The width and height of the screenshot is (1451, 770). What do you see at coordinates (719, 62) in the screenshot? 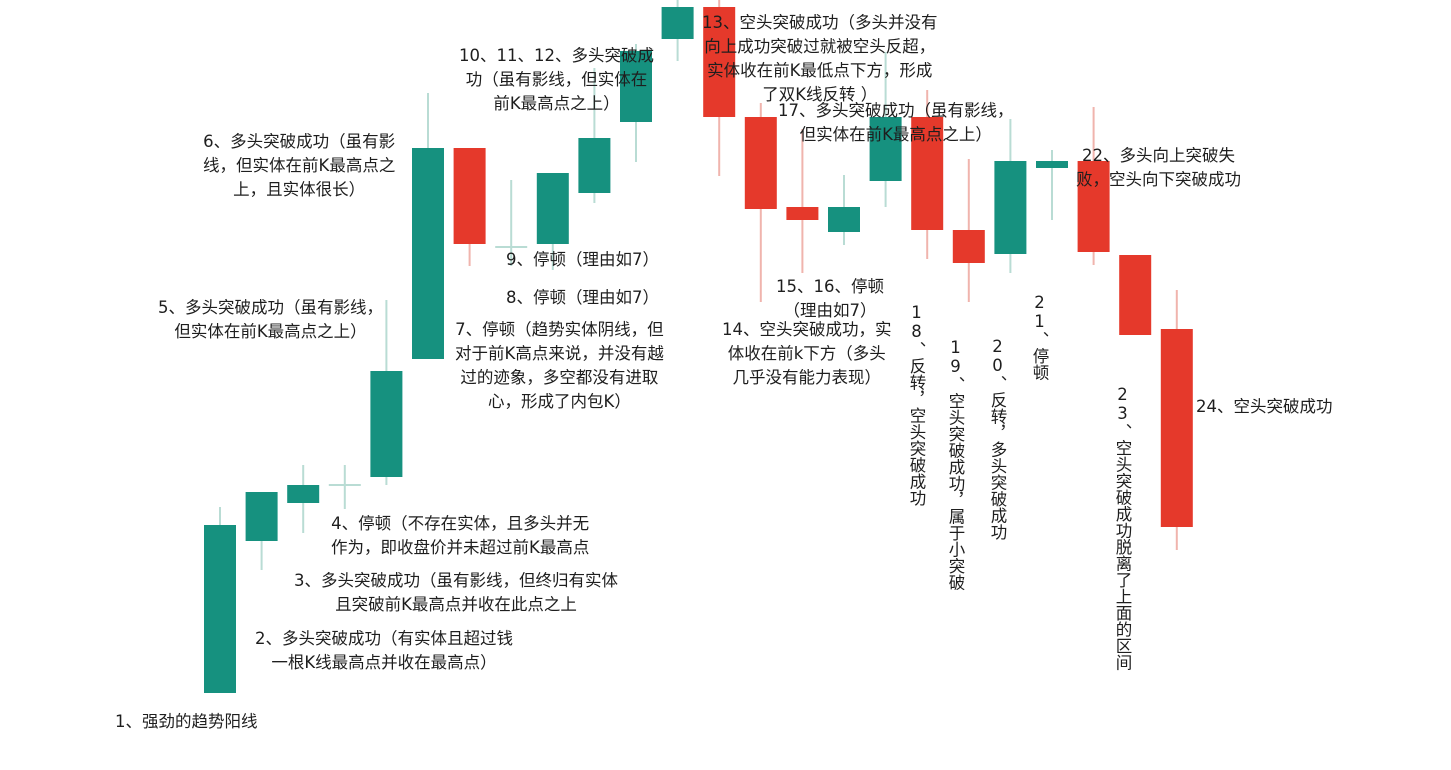
I see `candle-13-body` at bounding box center [719, 62].